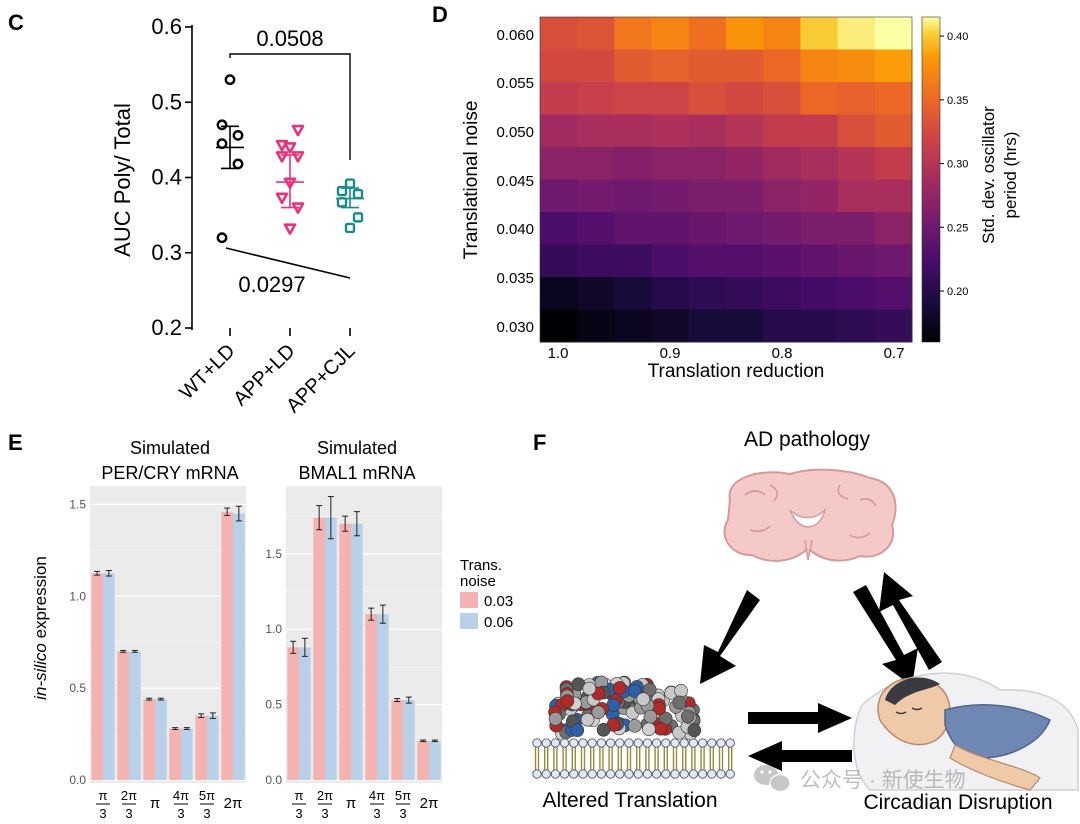  I want to click on panel-d-ytick-label: 0.055, so click(515, 83).